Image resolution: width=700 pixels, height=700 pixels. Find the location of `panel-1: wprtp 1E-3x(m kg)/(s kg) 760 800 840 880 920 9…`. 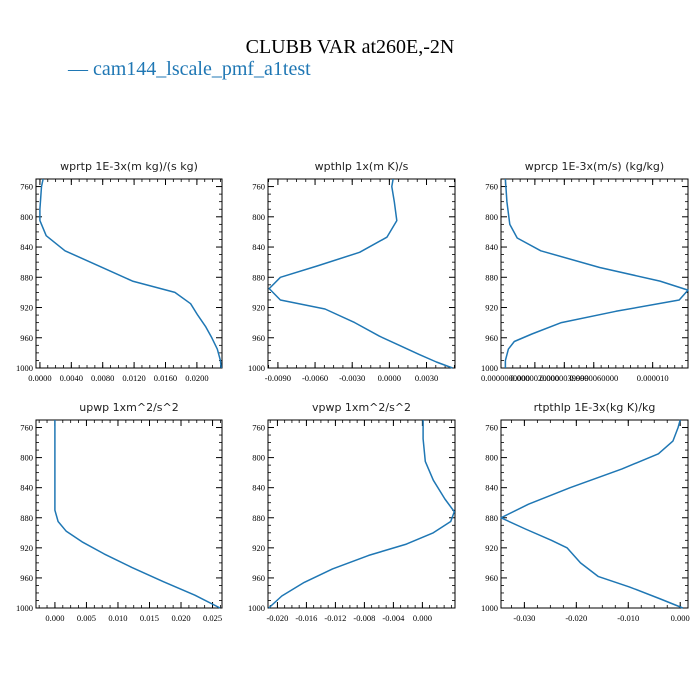

panel-1: wprtp 1E-3x(m kg)/(s kg) 760 800 840 880 920 9… is located at coordinates (119, 271).